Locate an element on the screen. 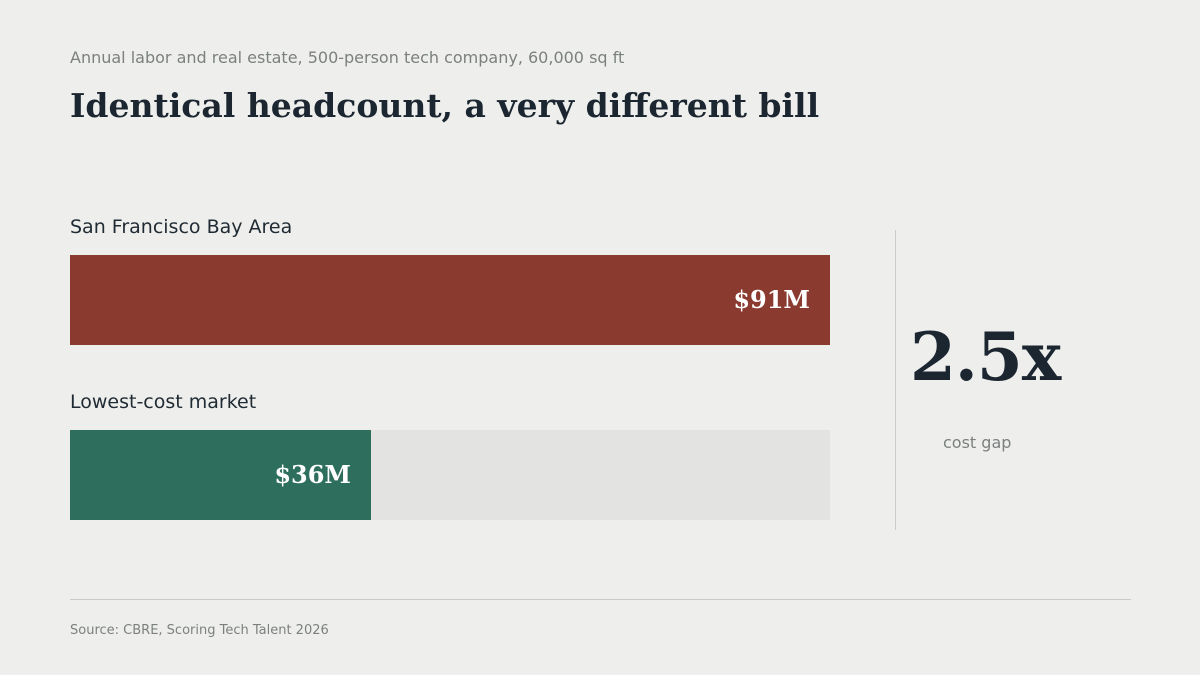 Image resolution: width=1200 pixels, height=675 pixels. cost-gap-value: 2.5x is located at coordinates (985, 357).